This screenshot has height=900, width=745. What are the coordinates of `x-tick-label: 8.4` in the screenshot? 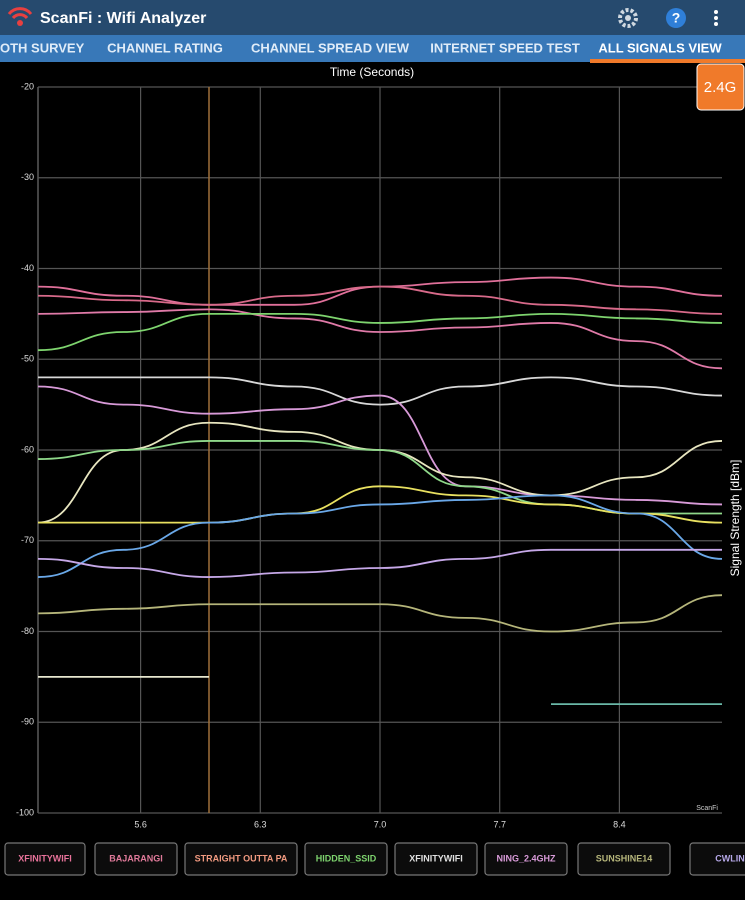 It's located at (619, 824).